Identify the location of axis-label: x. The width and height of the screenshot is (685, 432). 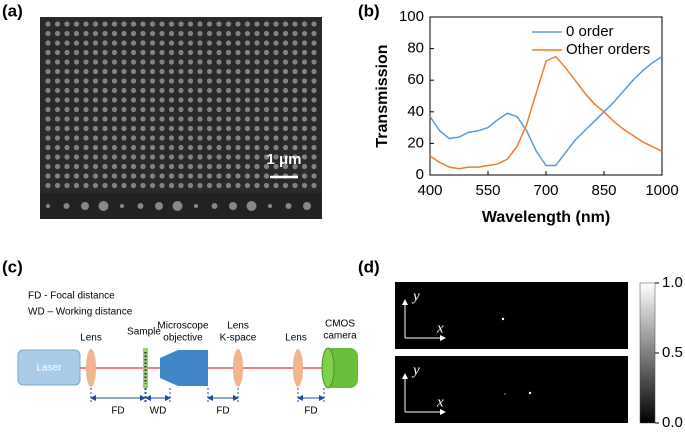
(440, 328).